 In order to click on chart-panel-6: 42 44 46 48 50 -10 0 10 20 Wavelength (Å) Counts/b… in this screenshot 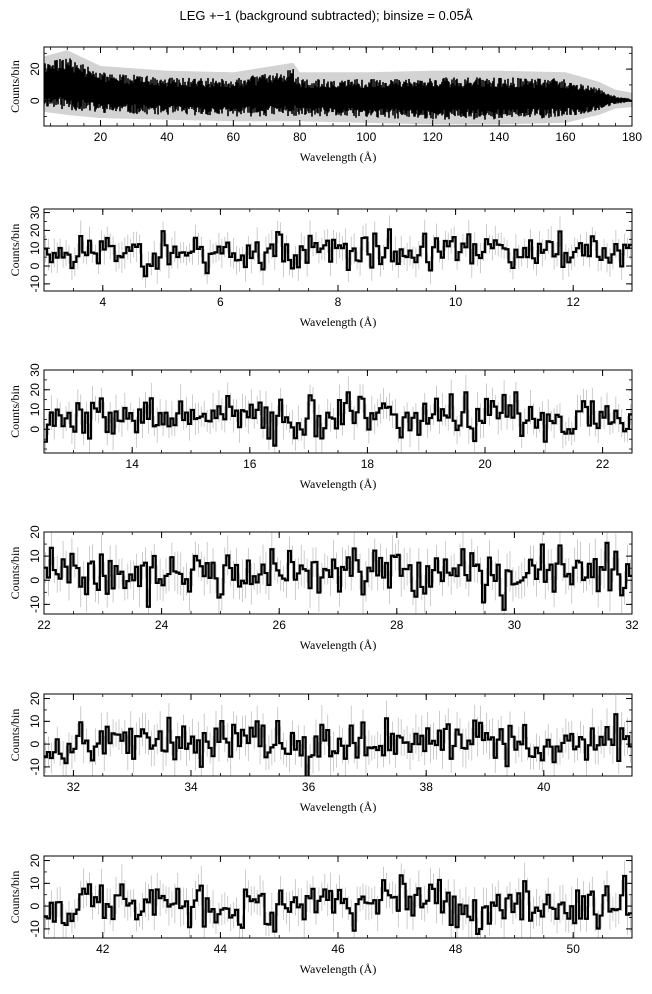, I will do `click(320, 915)`.